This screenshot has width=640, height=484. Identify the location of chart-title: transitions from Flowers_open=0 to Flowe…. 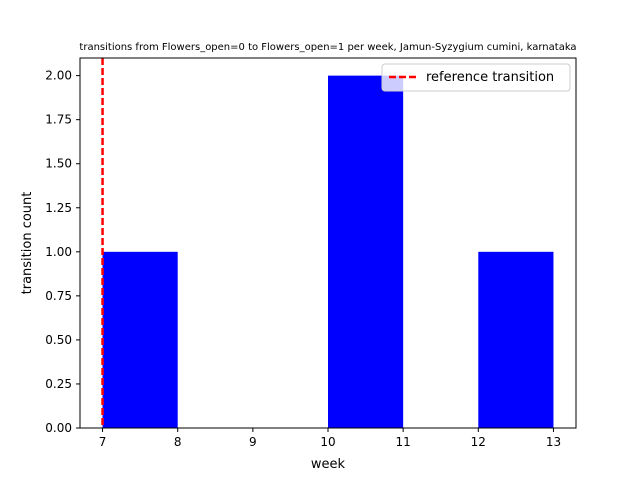
(327, 47).